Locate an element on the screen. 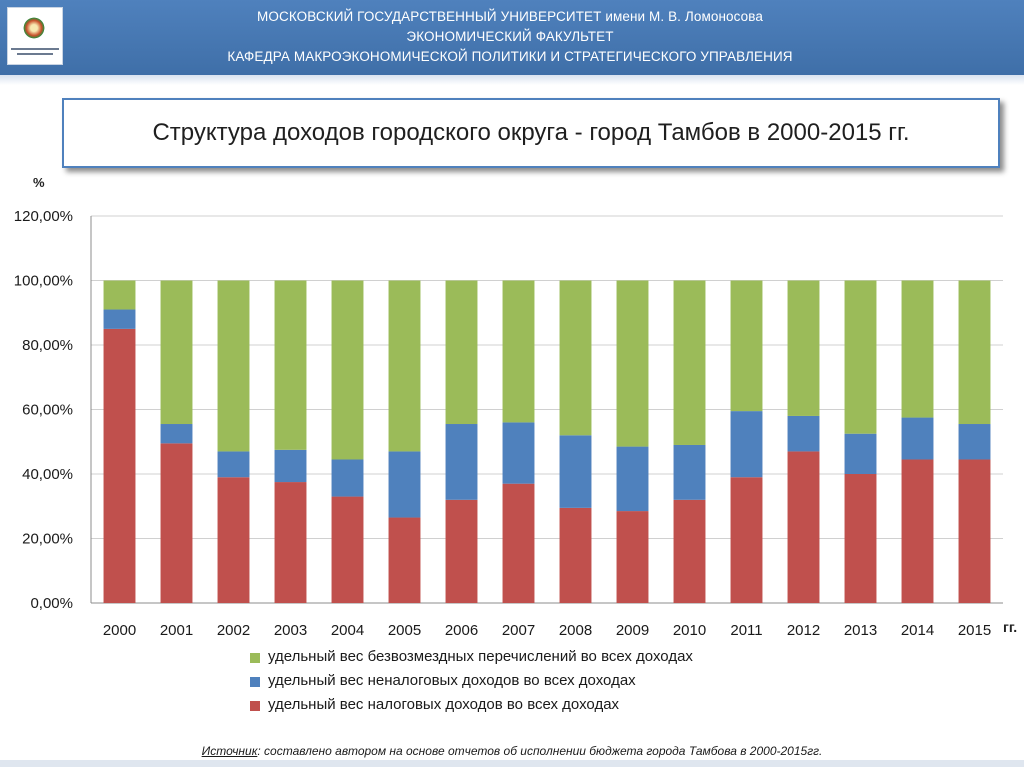 This screenshot has height=767, width=1024. emblem-icon is located at coordinates (34, 28).